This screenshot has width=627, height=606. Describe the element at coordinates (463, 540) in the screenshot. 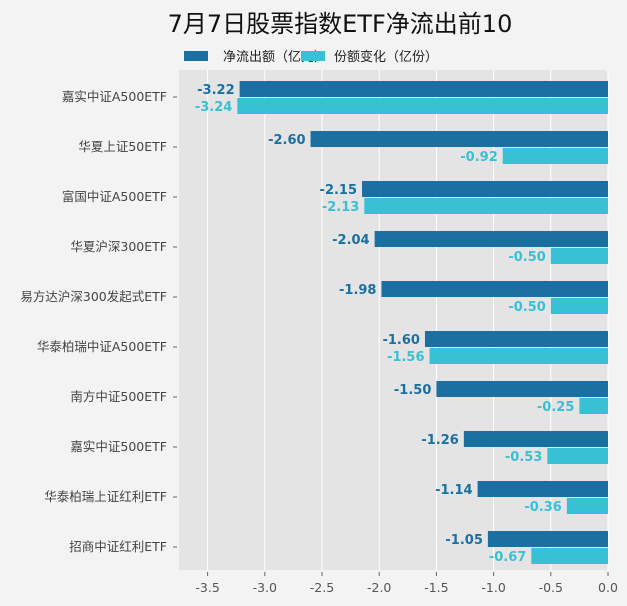

I see `net-outflow-value-label: -1.05` at that location.